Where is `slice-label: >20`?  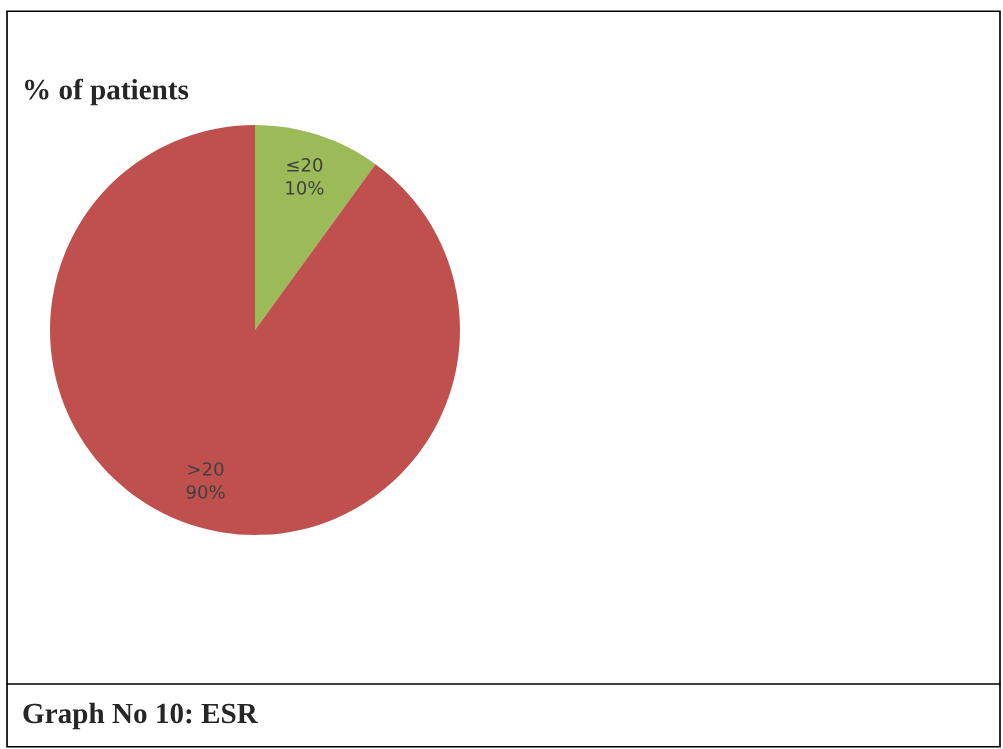
slice-label: >20 is located at coordinates (206, 469).